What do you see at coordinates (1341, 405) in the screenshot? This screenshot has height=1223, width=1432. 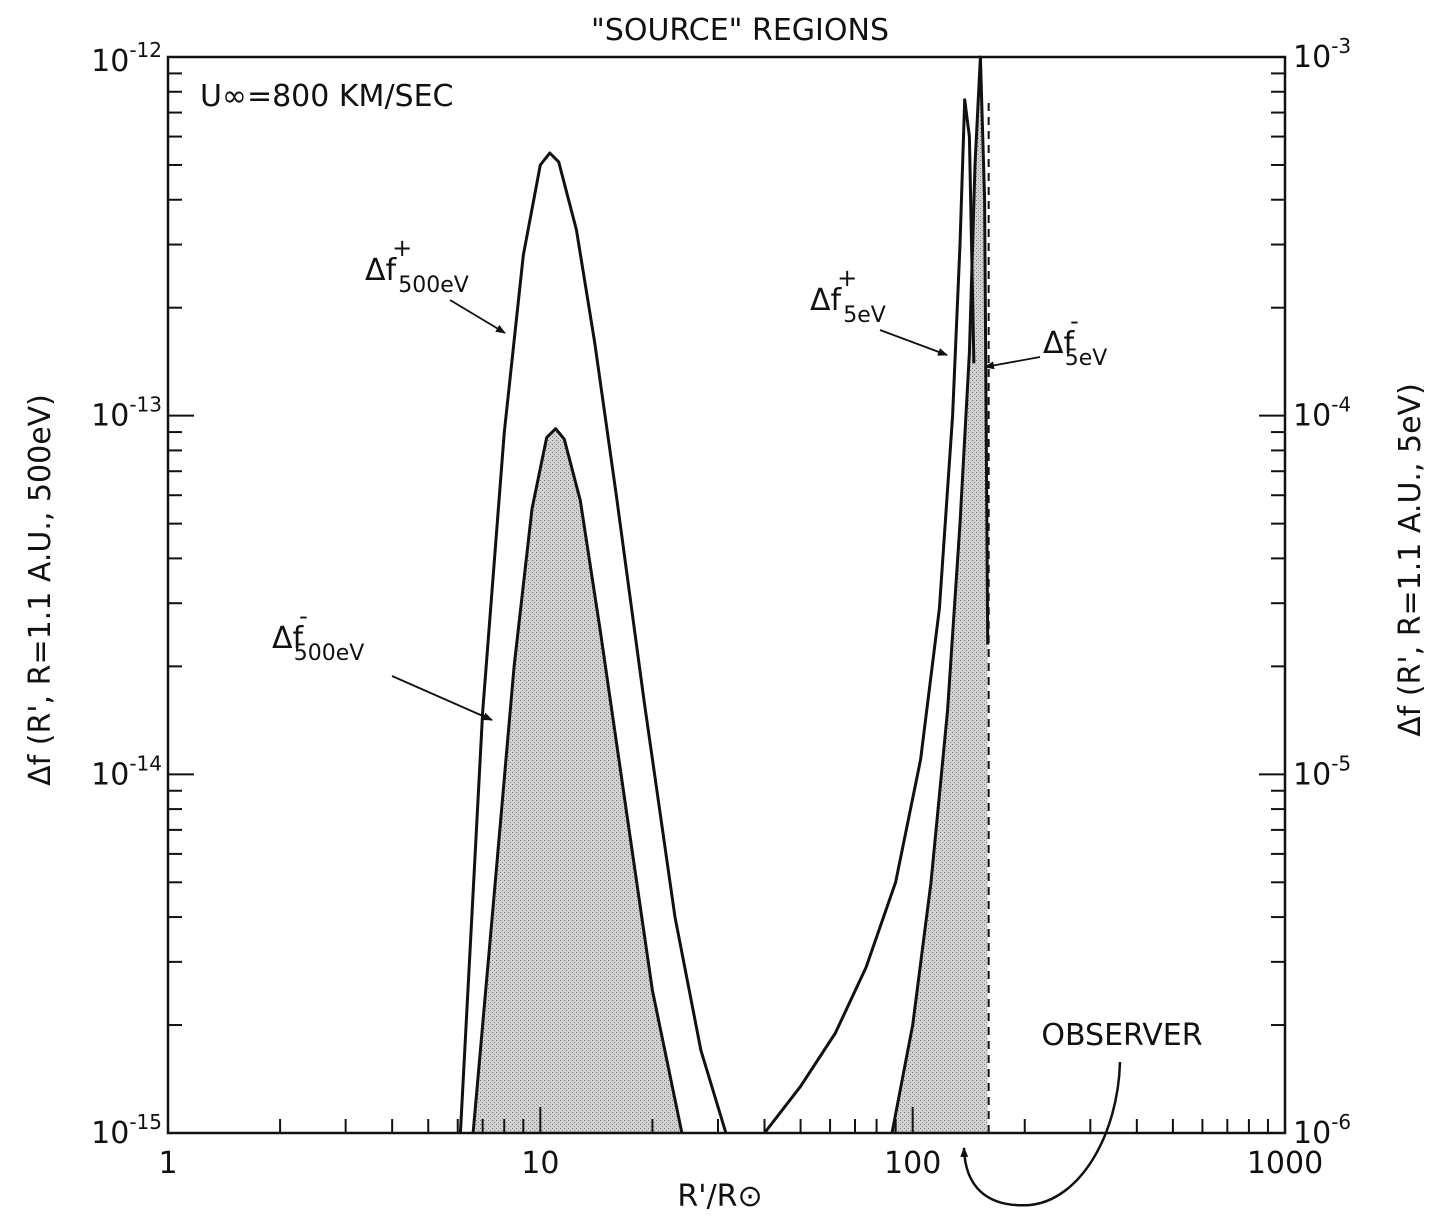 I see `y-right-tick-label-exponent: -4` at bounding box center [1341, 405].